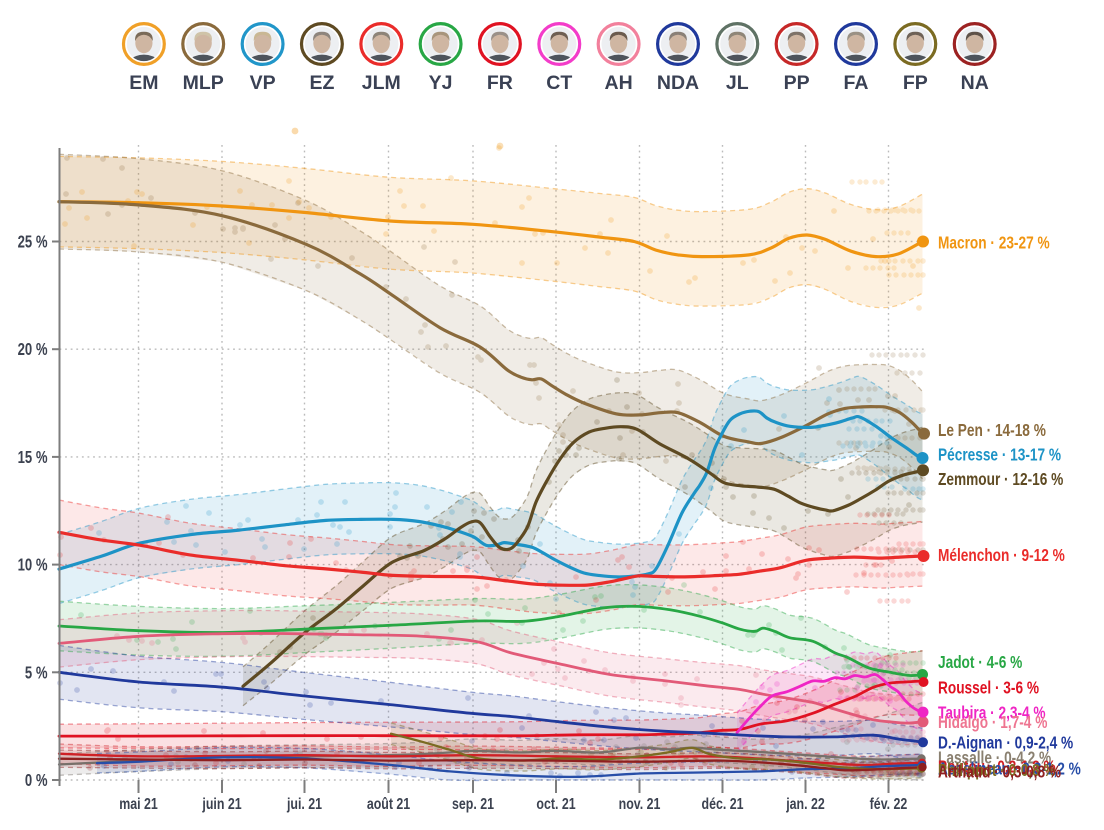  I want to click on svg-text: 5 %, so click(36, 673).